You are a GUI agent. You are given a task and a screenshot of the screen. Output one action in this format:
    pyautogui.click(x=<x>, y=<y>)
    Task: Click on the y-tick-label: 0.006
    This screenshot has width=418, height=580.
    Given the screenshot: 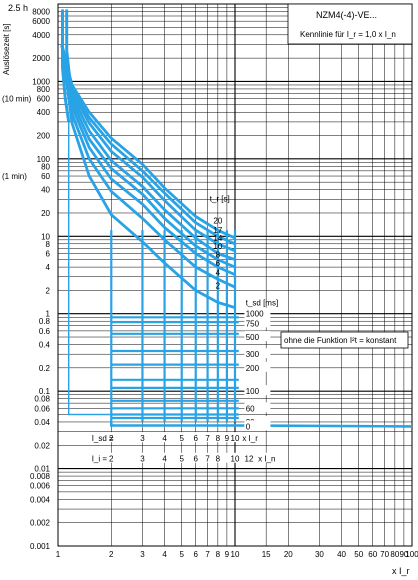 What is the action you would take?
    pyautogui.click(x=40, y=486)
    